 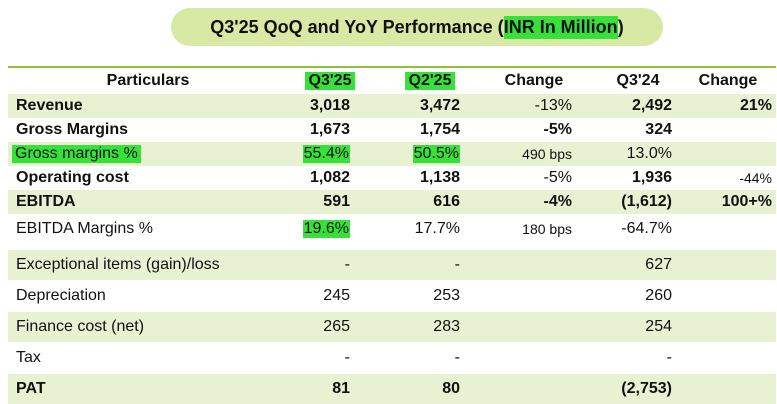 I want to click on row-label: EBITDA Margins %, so click(x=84, y=228).